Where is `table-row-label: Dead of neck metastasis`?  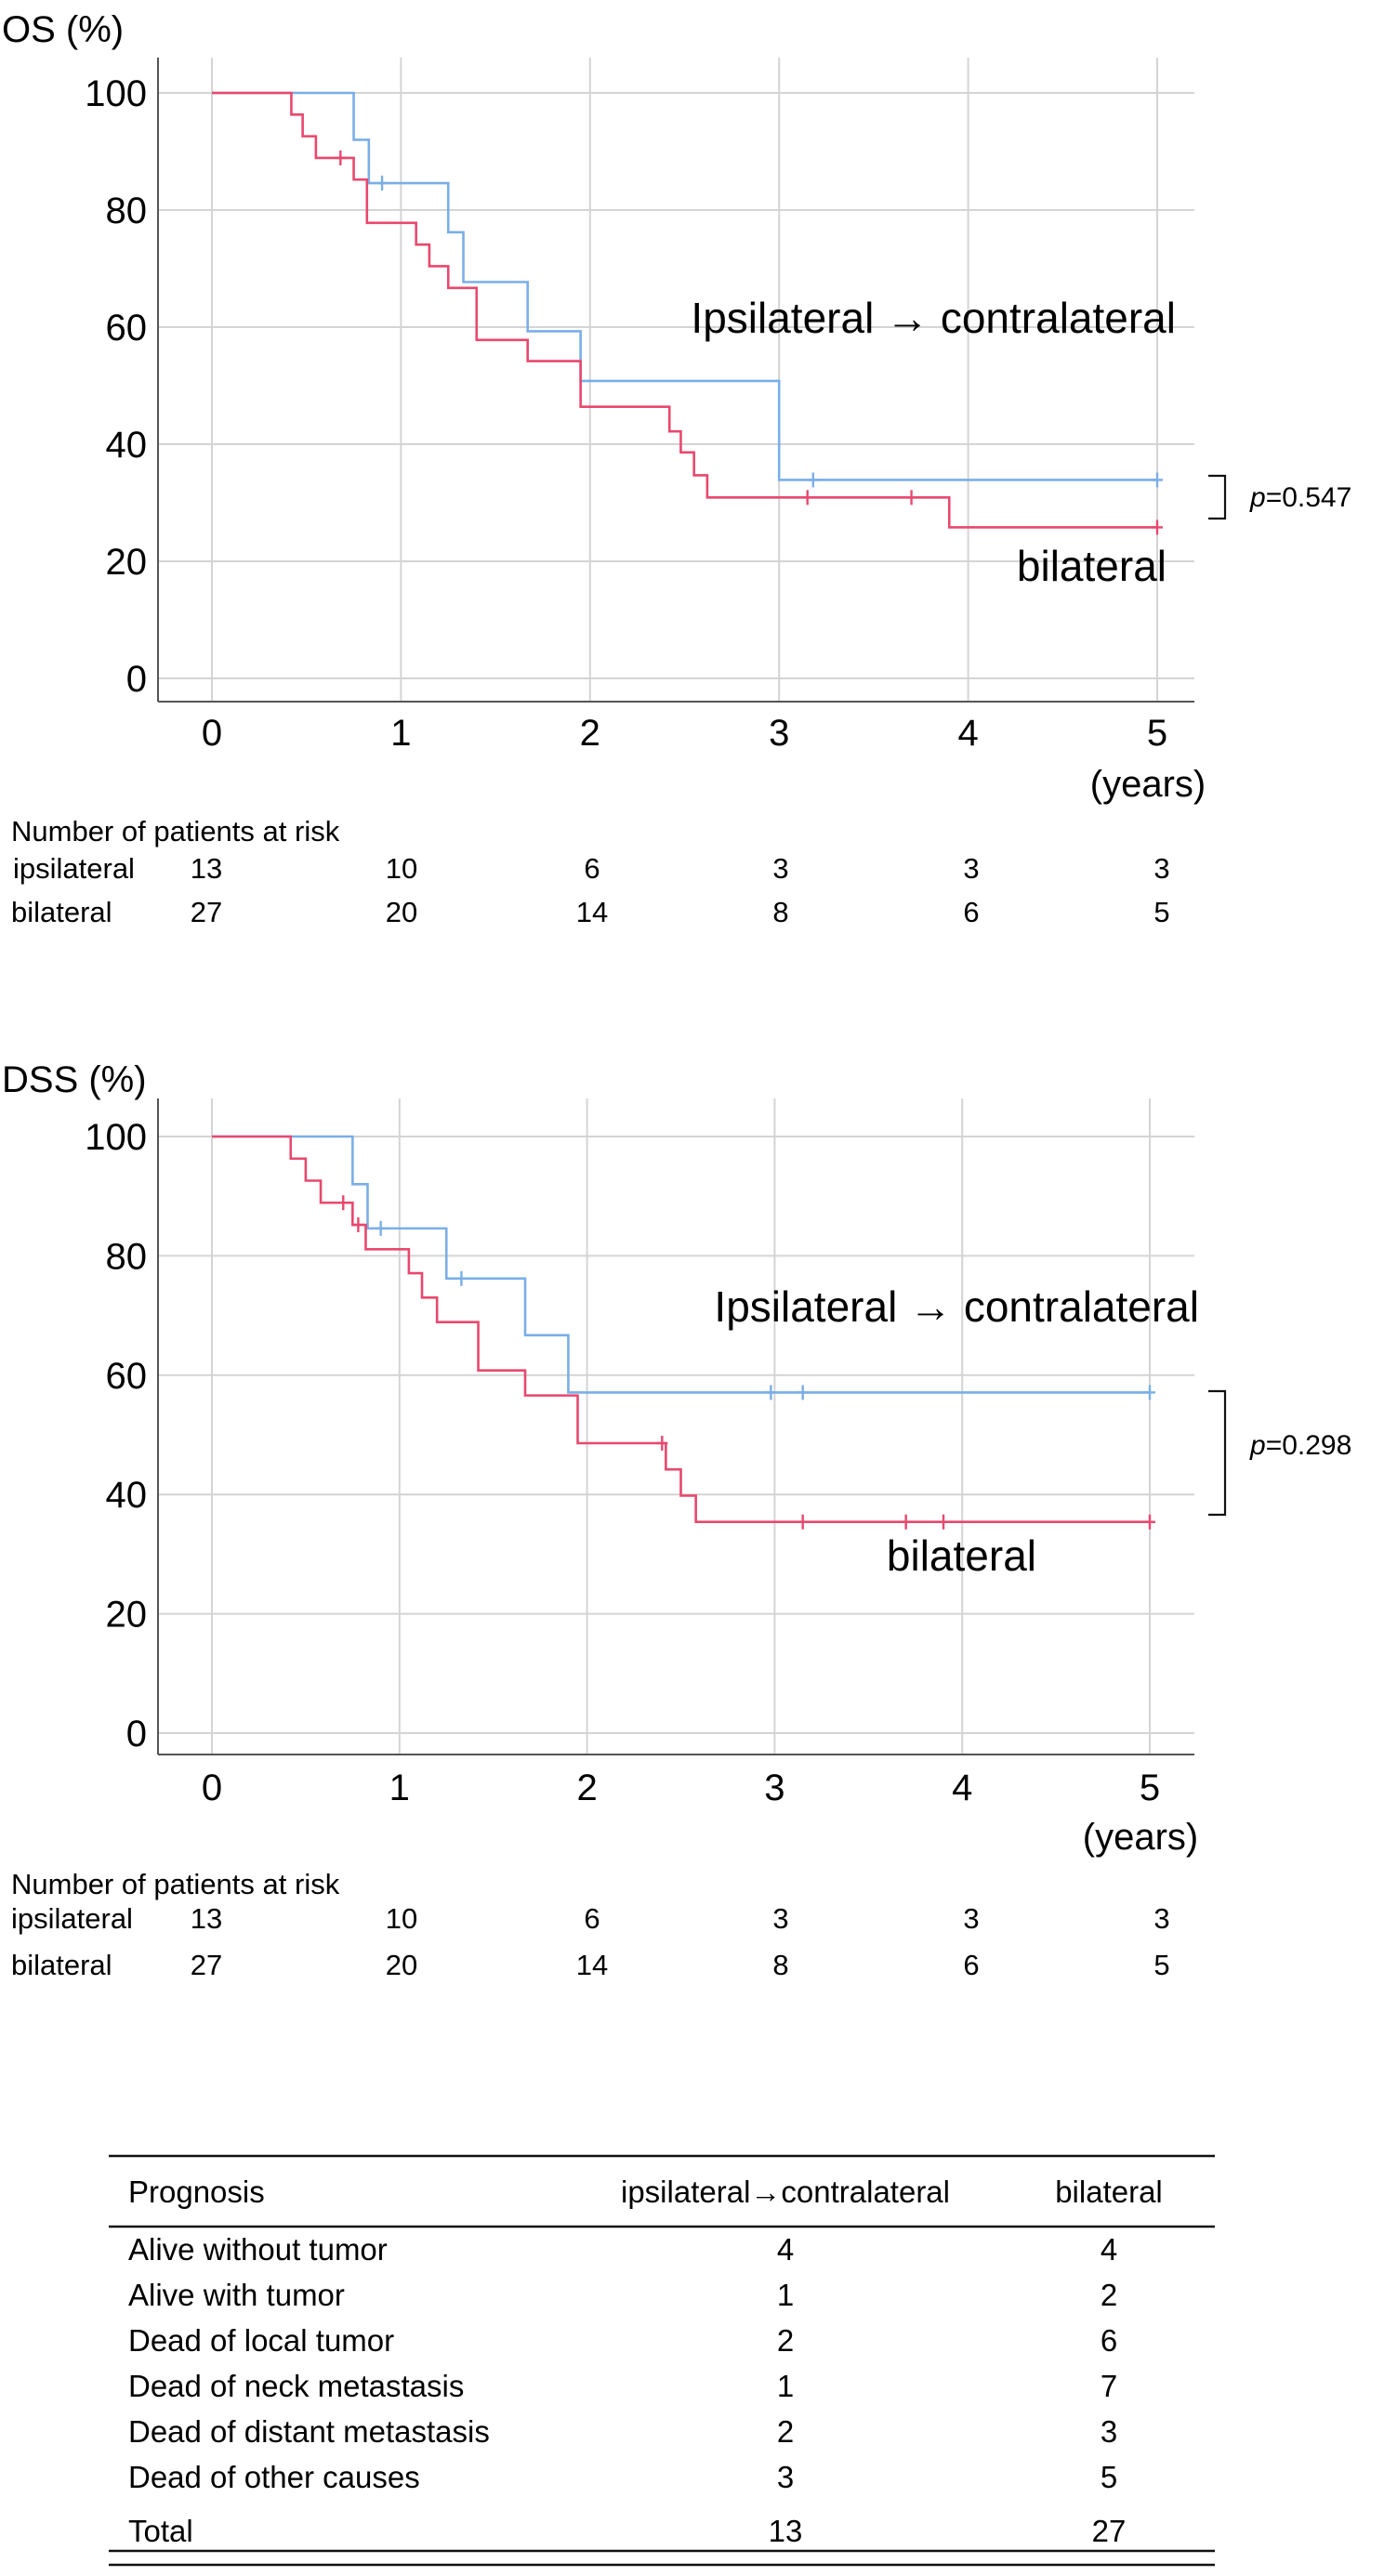 table-row-label: Dead of neck metastasis is located at coordinates (296, 2386).